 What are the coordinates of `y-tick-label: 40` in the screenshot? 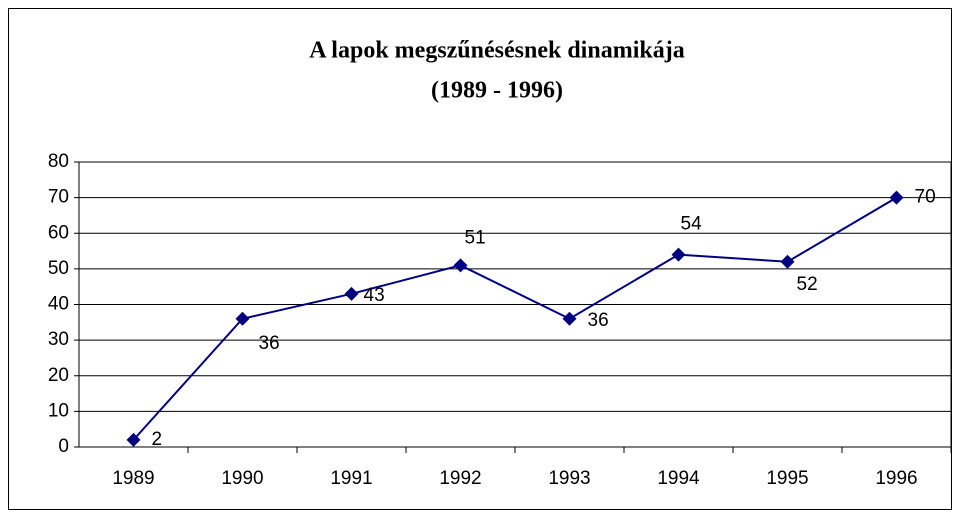 It's located at (58, 304).